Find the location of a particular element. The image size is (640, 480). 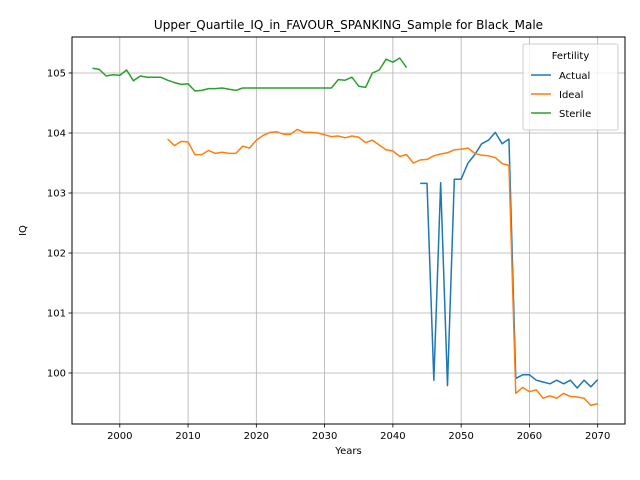

x-tick-label: 2050 is located at coordinates (460, 436).